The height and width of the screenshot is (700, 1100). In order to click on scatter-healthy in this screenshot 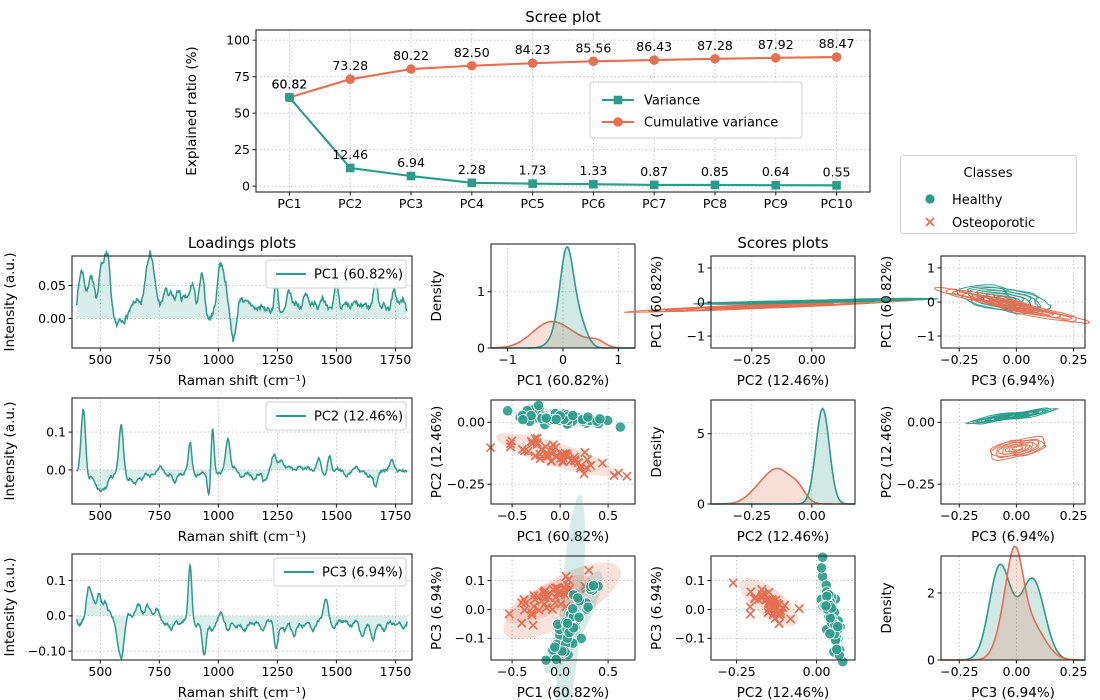, I will do `click(572, 622)`.